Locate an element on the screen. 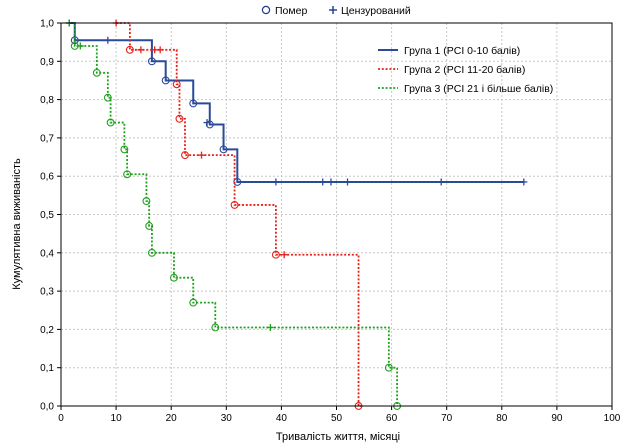 The image size is (634, 448). y-tick-label: 1,0 is located at coordinates (47, 24).